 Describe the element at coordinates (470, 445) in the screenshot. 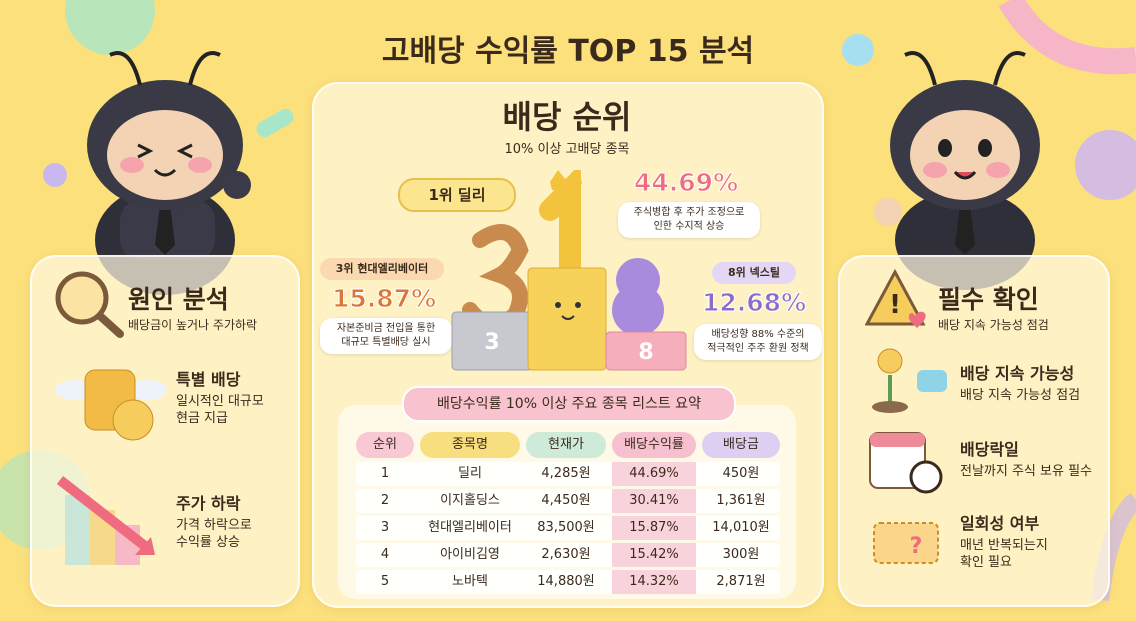

I see `table-header: 종목명` at that location.